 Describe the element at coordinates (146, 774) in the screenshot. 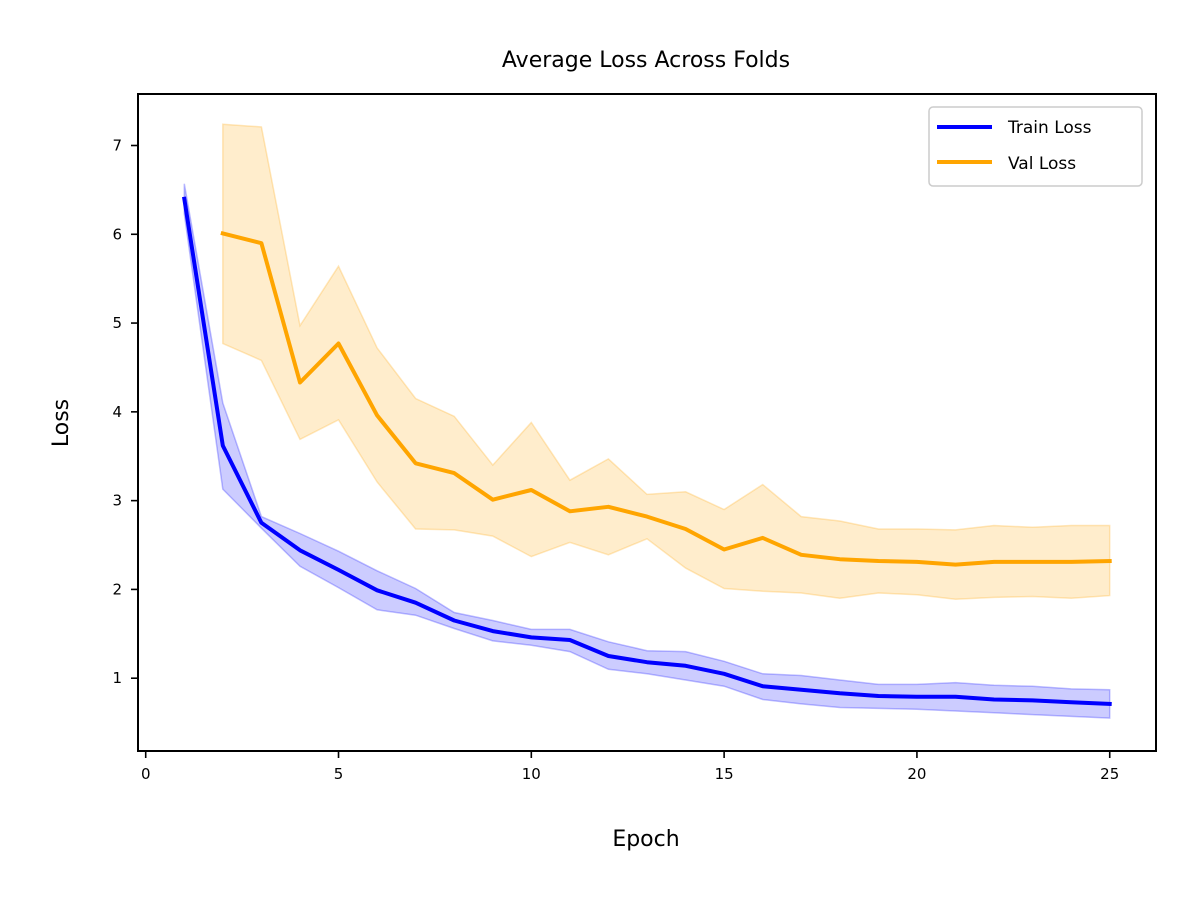

I see `x-tick-label: 0` at that location.